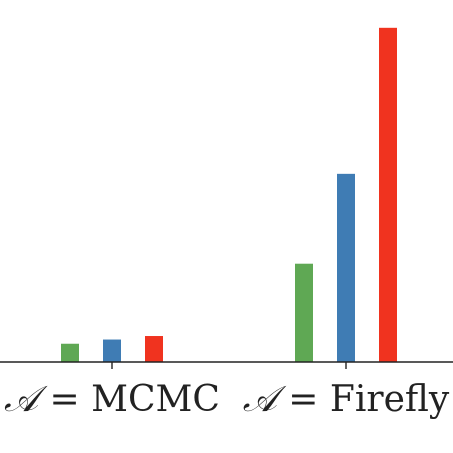  I want to click on x-tick-label-text: = MCMC, so click(129, 399).